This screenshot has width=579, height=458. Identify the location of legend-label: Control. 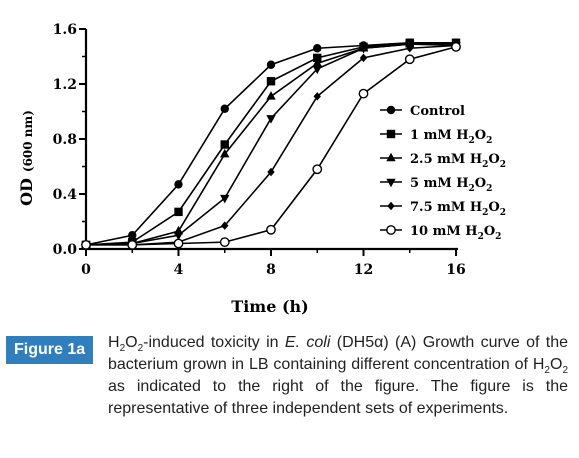
(437, 111).